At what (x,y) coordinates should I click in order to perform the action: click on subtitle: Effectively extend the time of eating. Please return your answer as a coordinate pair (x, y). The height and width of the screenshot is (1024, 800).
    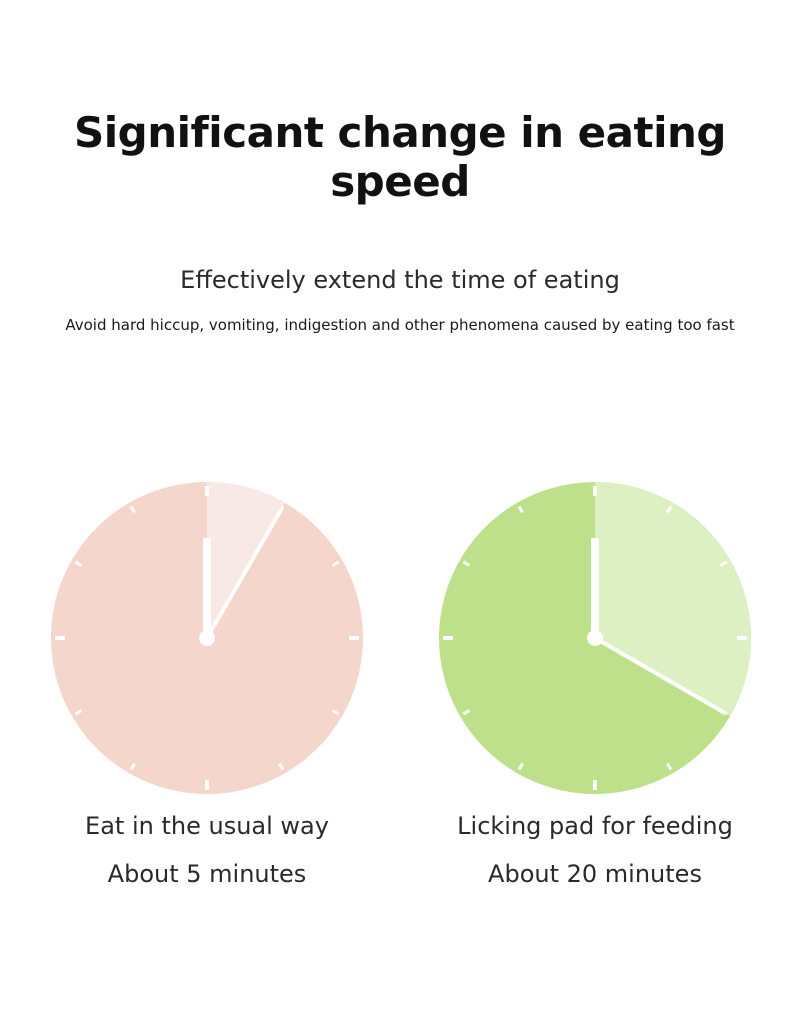
    Looking at the image, I should click on (400, 280).